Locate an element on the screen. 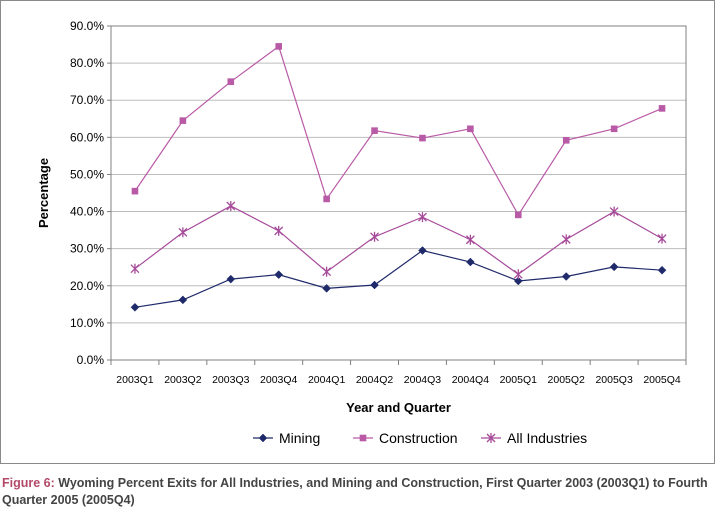 This screenshot has height=512, width=717. x-tick-label: 2005Q1 is located at coordinates (519, 380).